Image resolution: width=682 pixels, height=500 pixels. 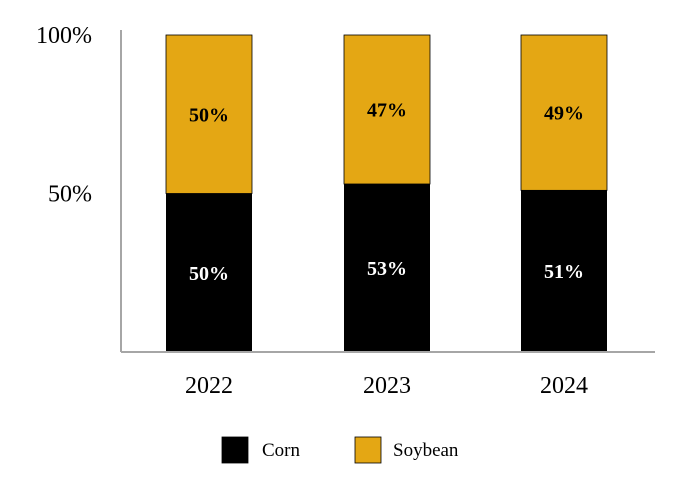 I want to click on legend-swatch-corn, so click(x=235, y=450).